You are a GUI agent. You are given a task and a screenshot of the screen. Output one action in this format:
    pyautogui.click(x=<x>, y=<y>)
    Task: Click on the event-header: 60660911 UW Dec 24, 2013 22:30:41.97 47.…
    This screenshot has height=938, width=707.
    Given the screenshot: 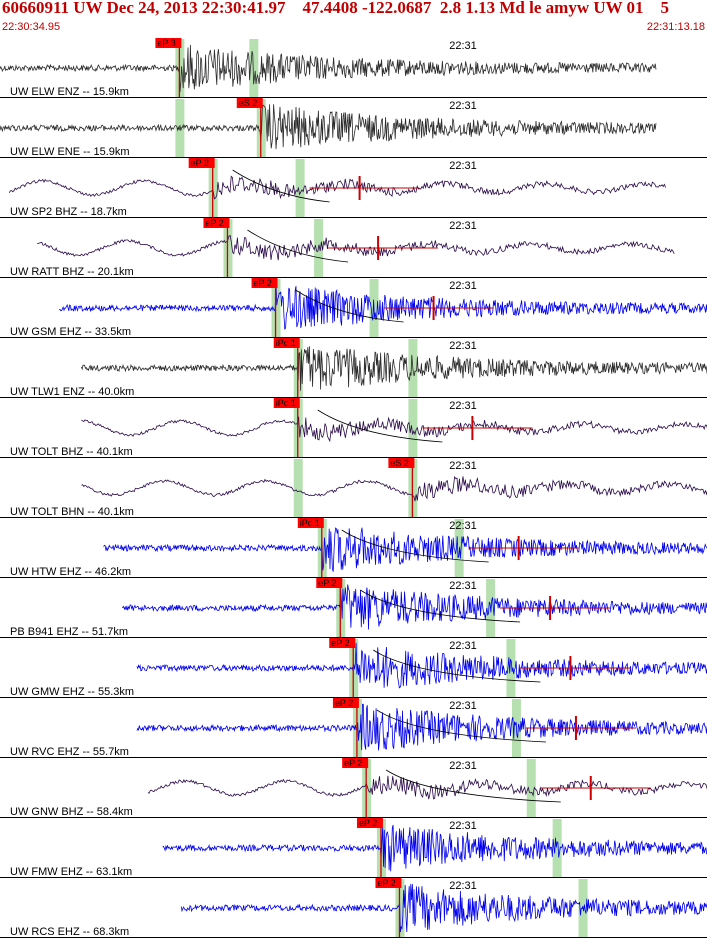 What is the action you would take?
    pyautogui.click(x=353, y=19)
    